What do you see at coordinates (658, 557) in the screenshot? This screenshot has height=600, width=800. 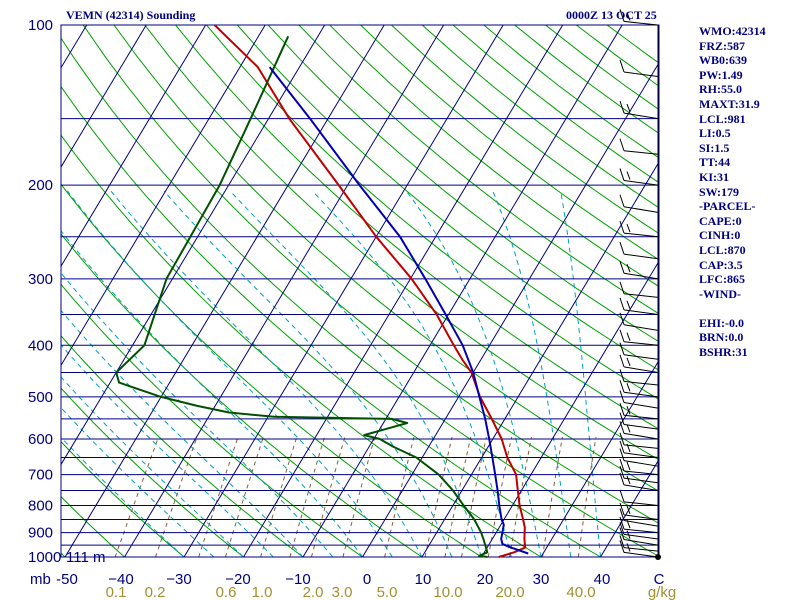 I see `calm-wind-dot` at bounding box center [658, 557].